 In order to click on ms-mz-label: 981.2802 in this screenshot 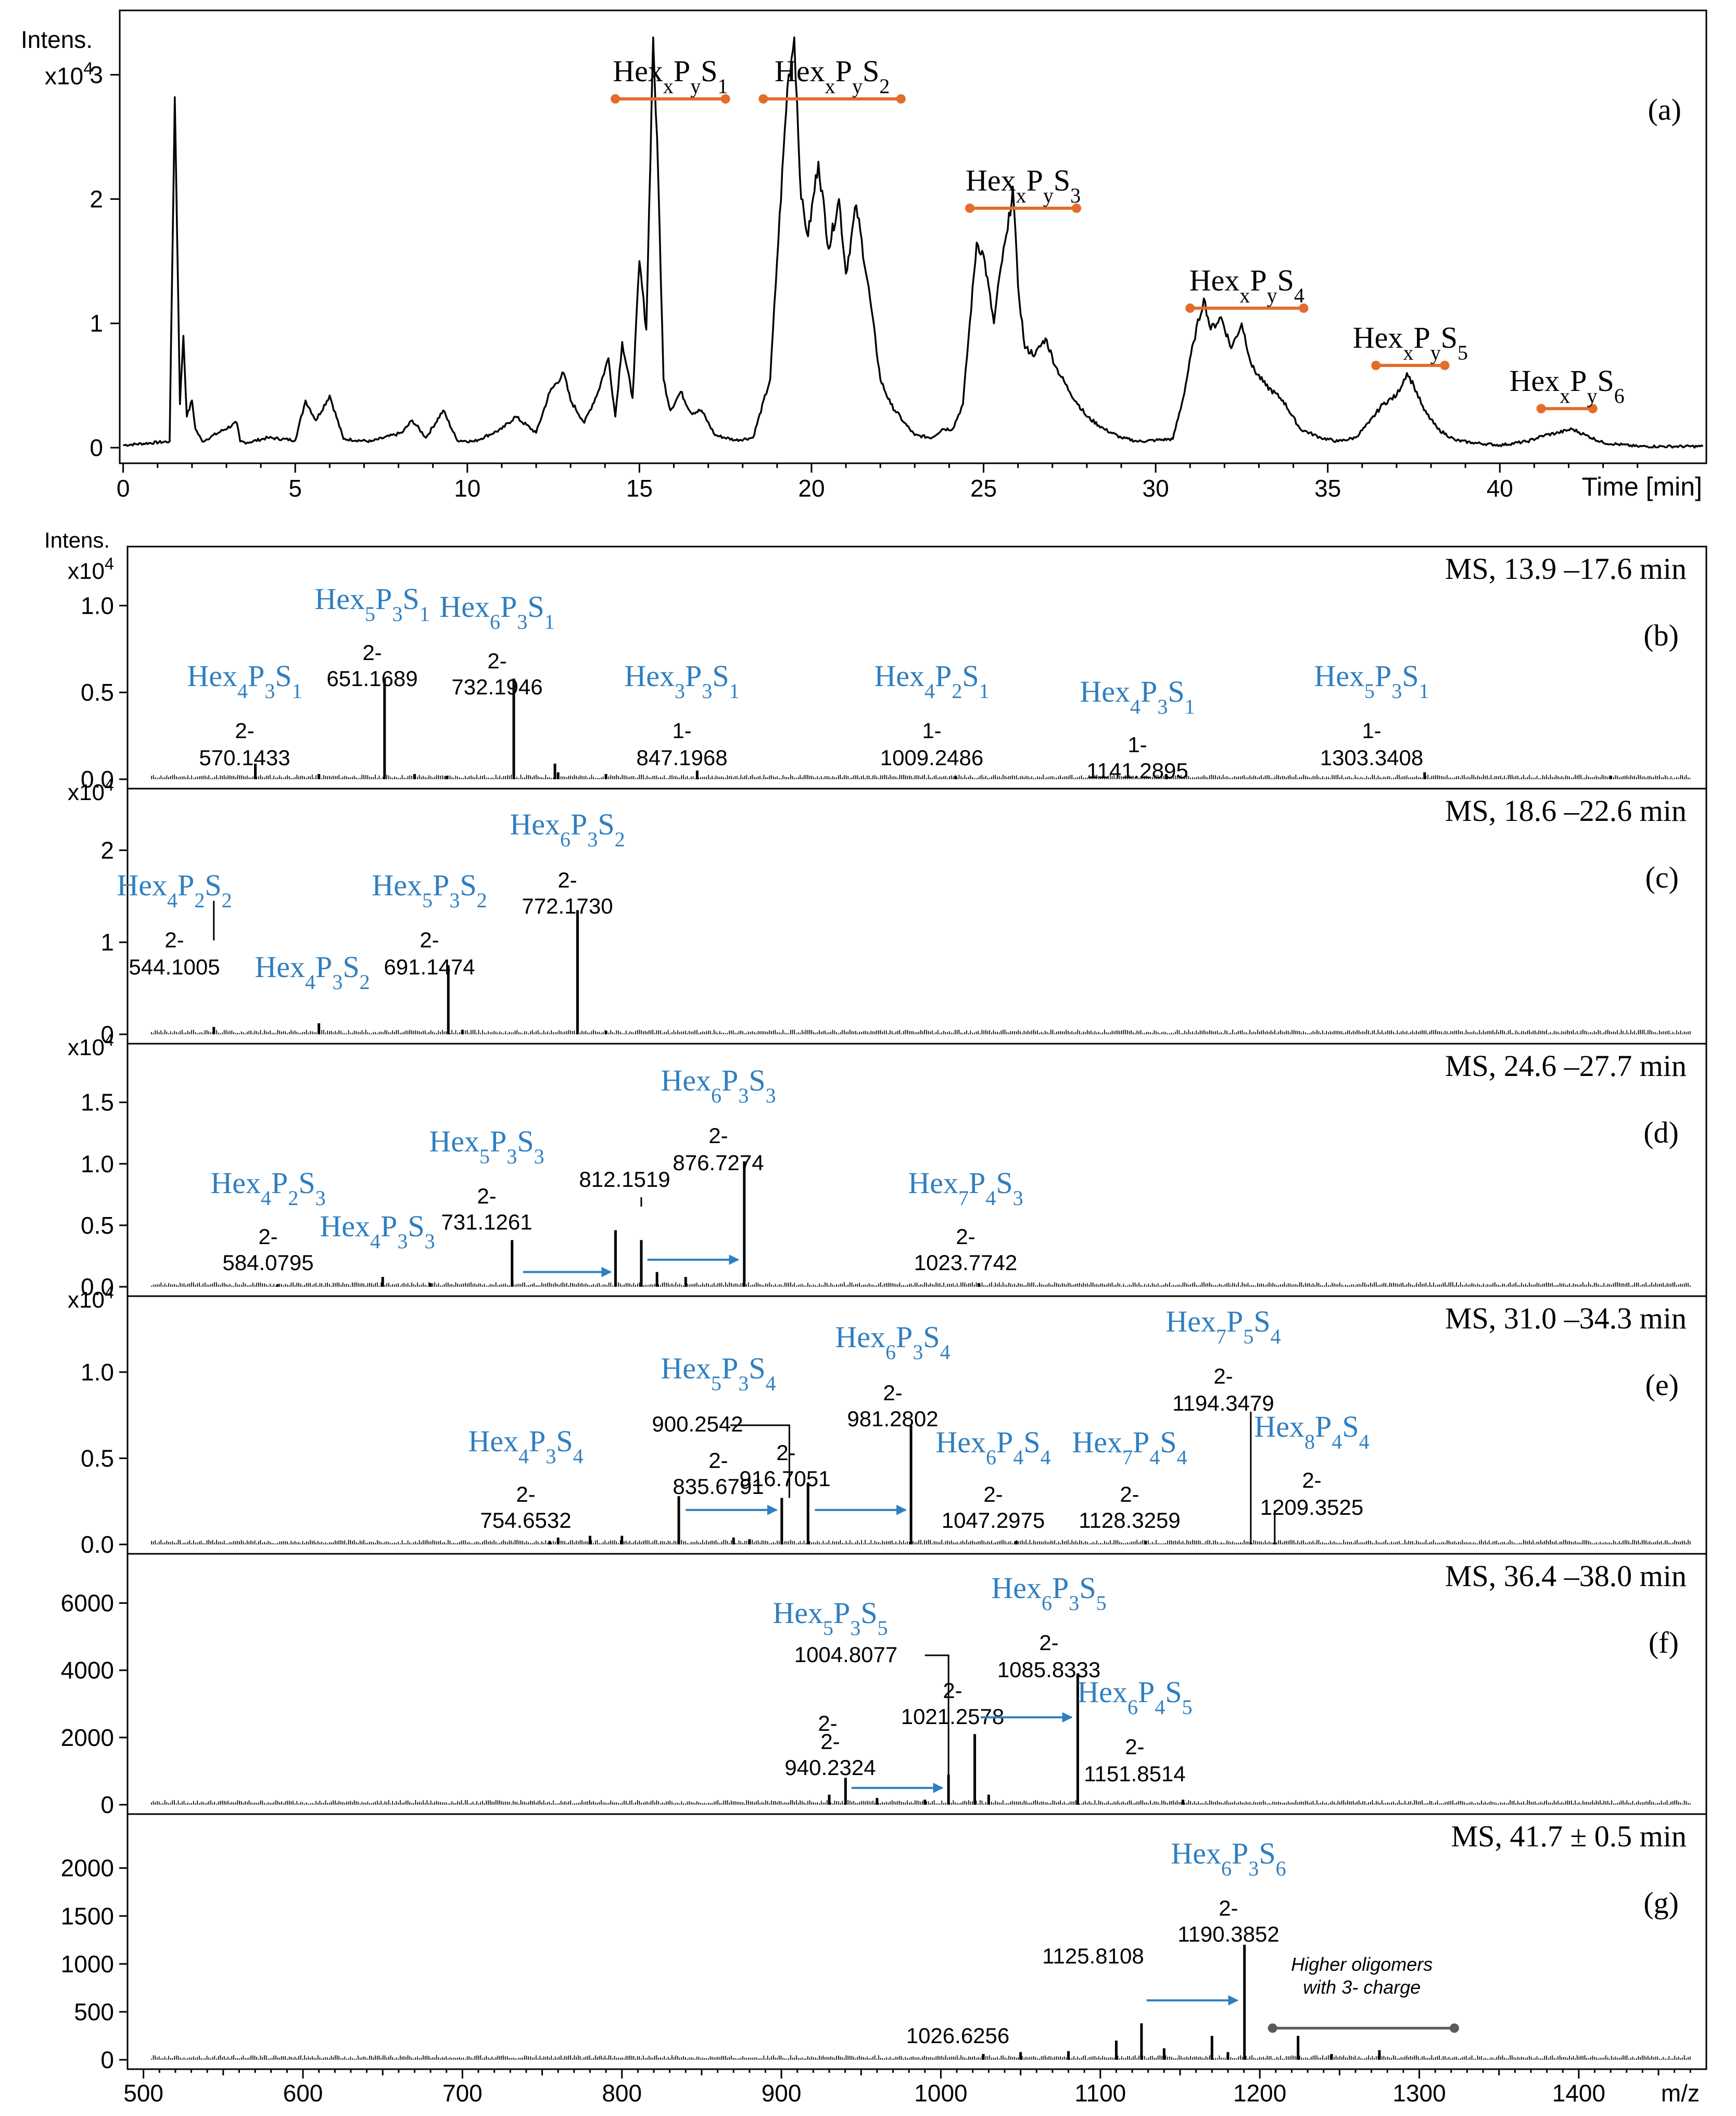, I will do `click(892, 1419)`.